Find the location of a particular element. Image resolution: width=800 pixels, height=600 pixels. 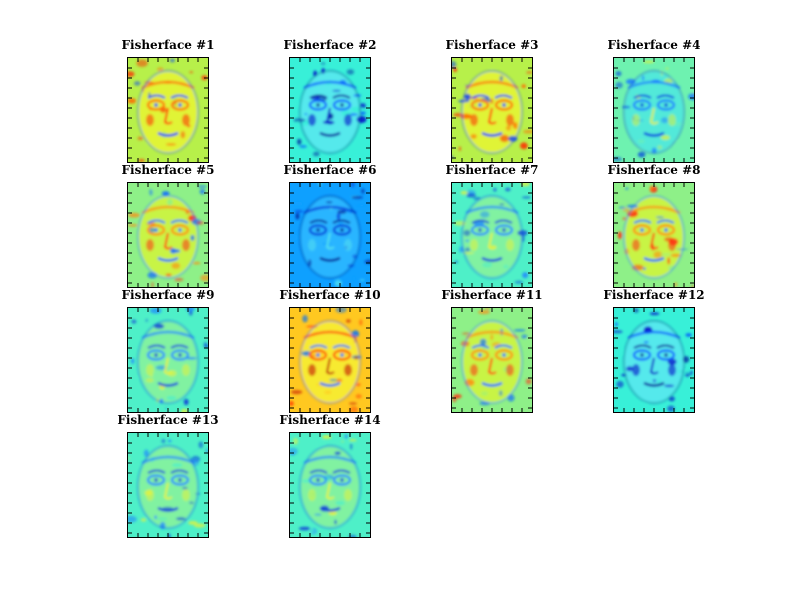

panel-title: Fisherface #4 is located at coordinates (654, 45).